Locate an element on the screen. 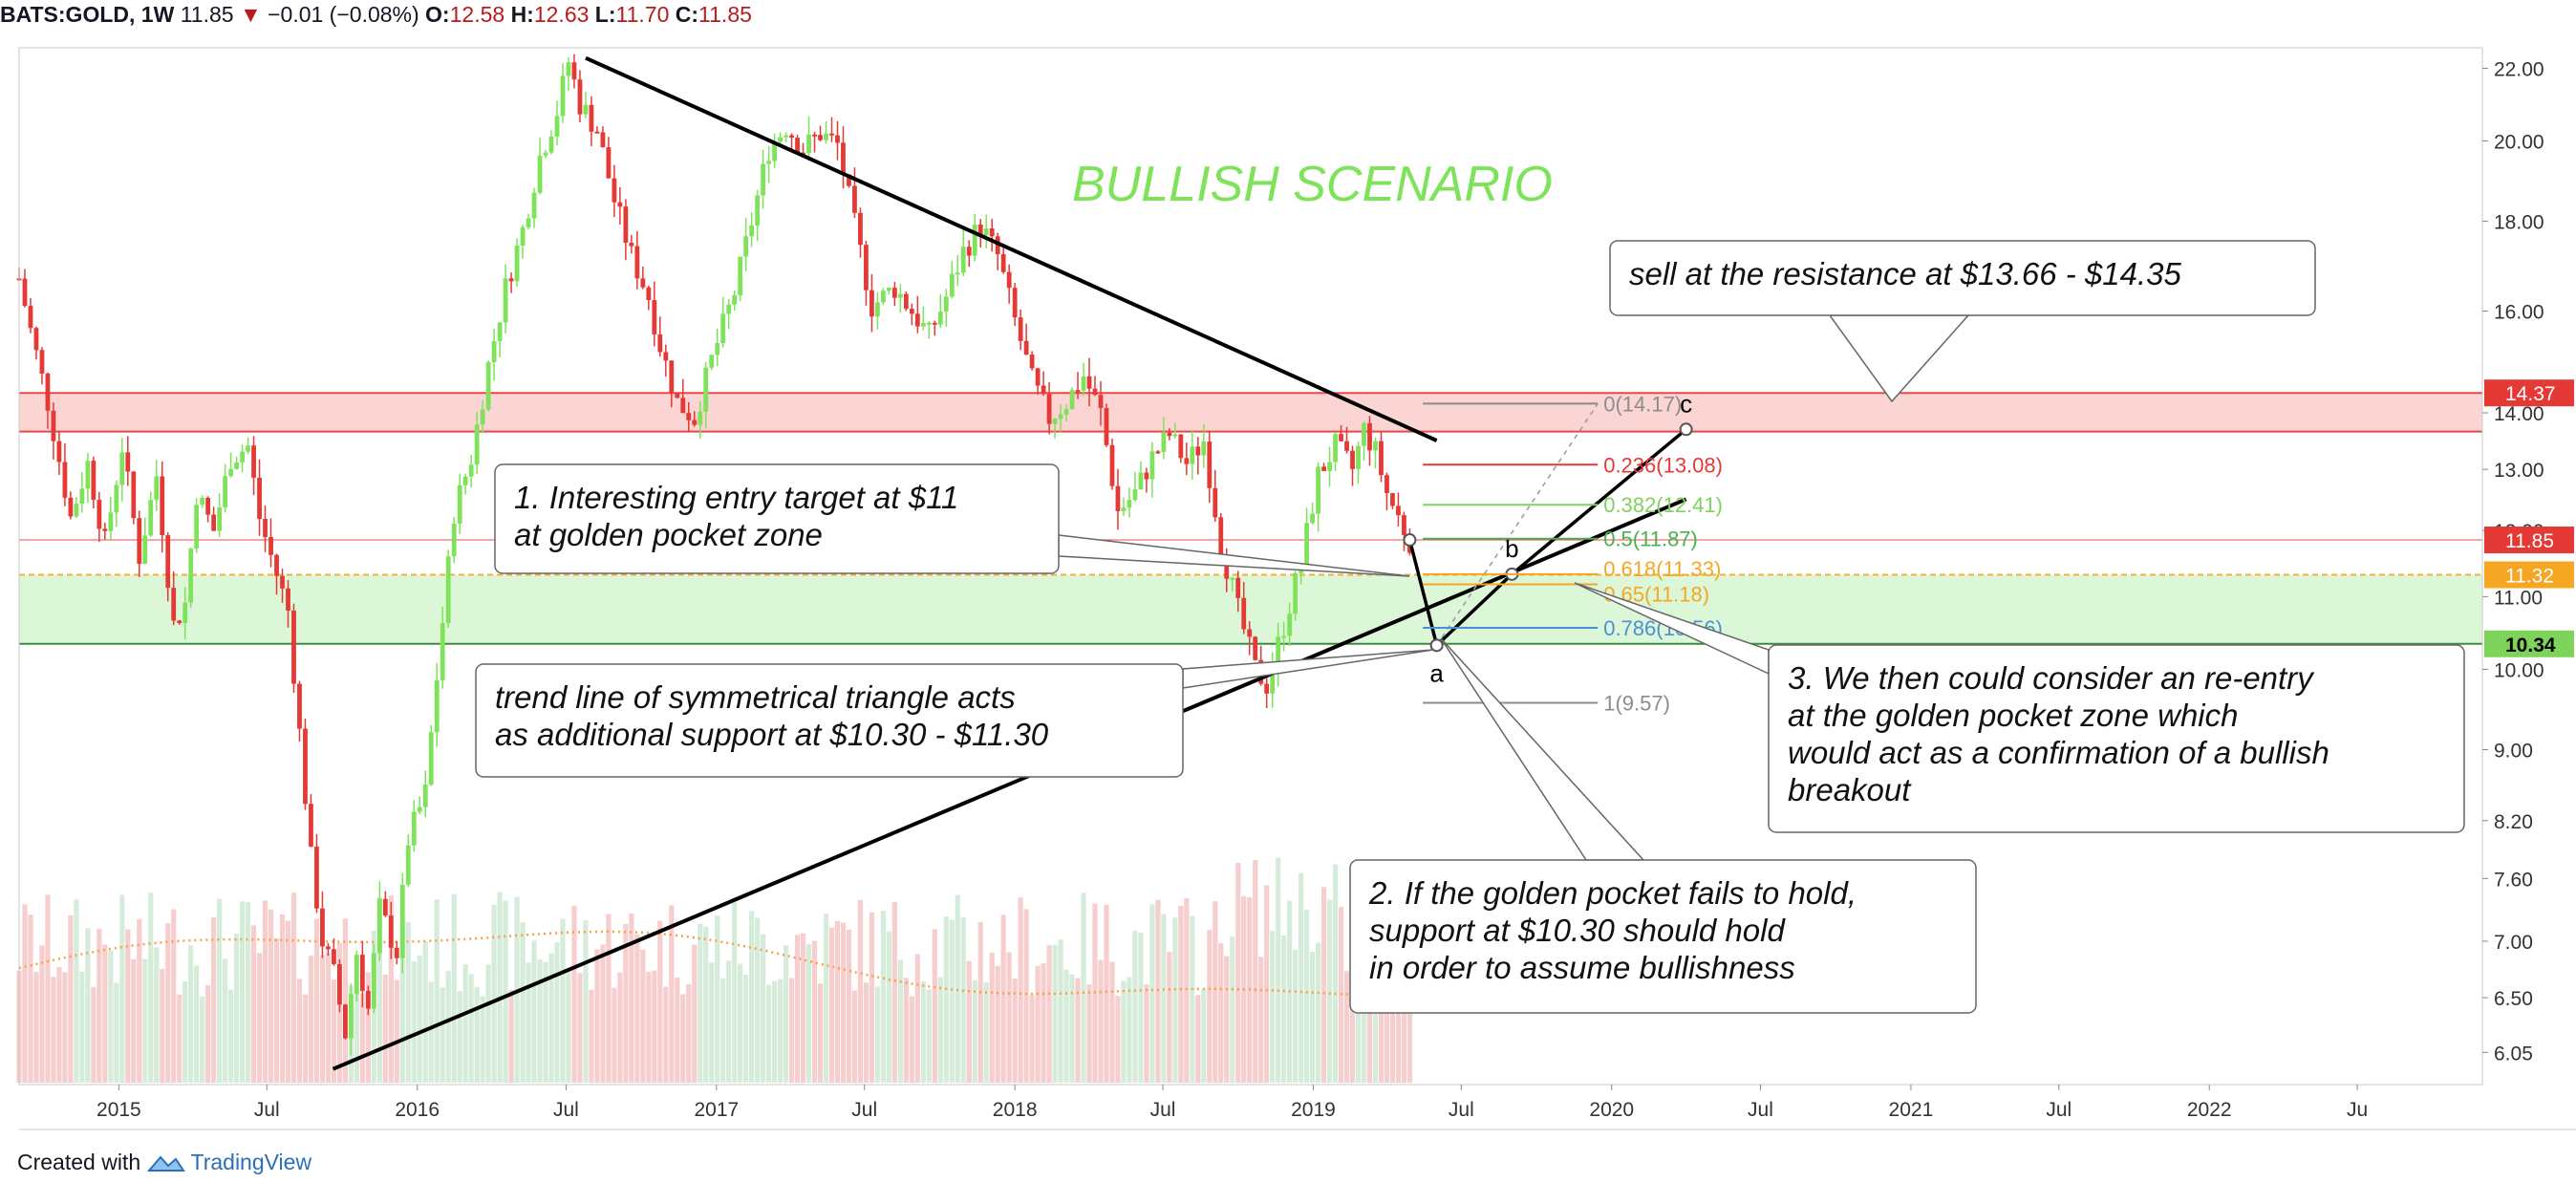 Image resolution: width=2576 pixels, height=1183 pixels. trendline-upper is located at coordinates (1011, 248).